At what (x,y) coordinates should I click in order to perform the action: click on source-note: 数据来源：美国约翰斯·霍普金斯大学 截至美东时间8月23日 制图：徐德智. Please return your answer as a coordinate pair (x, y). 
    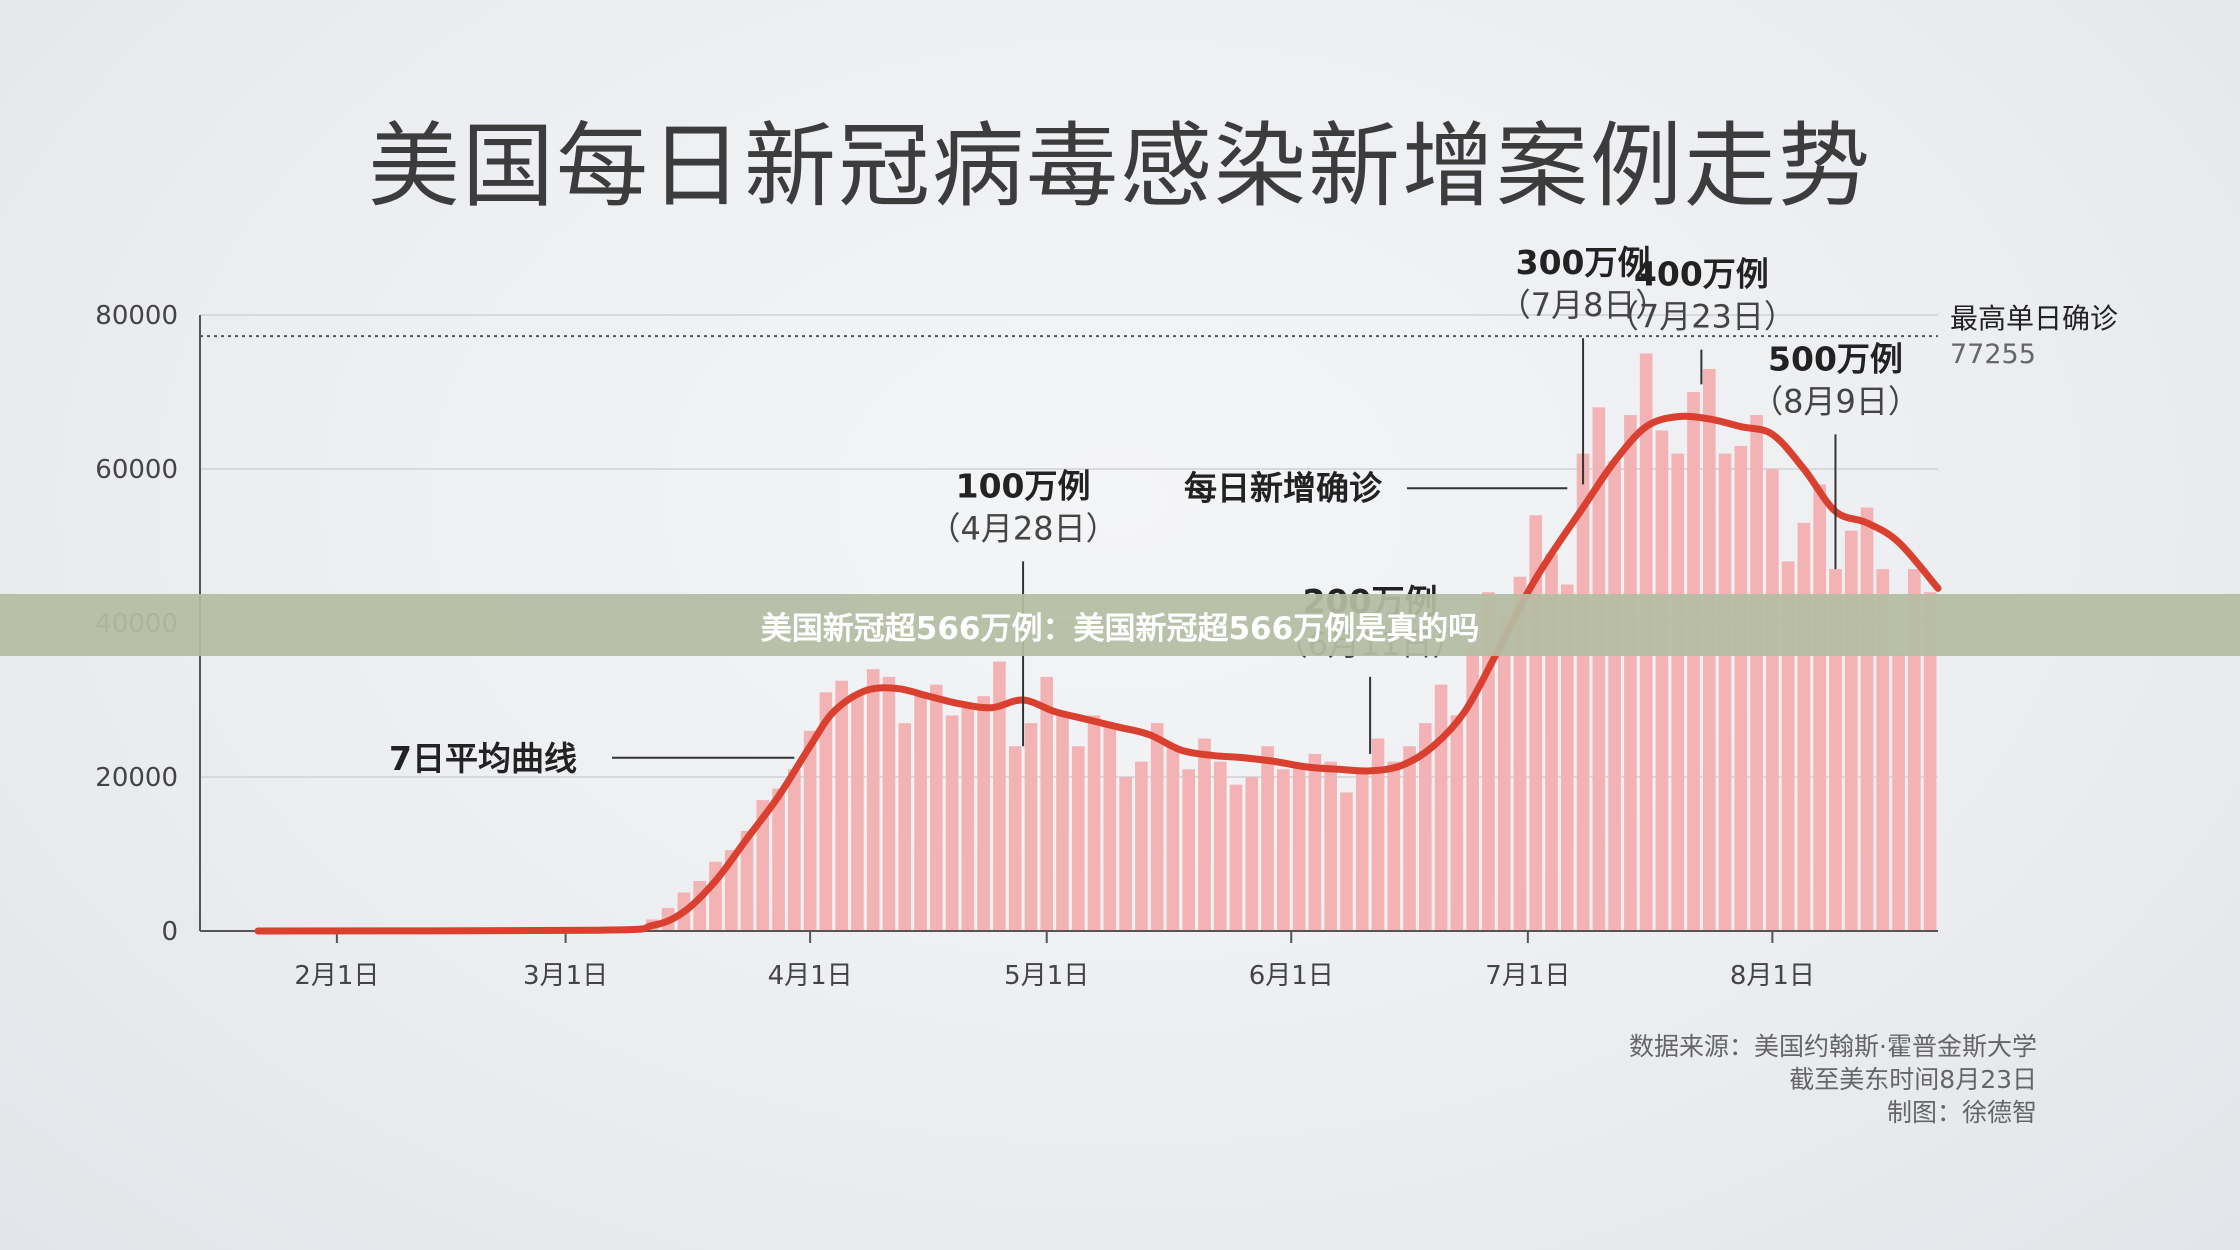
    Looking at the image, I should click on (1833, 1079).